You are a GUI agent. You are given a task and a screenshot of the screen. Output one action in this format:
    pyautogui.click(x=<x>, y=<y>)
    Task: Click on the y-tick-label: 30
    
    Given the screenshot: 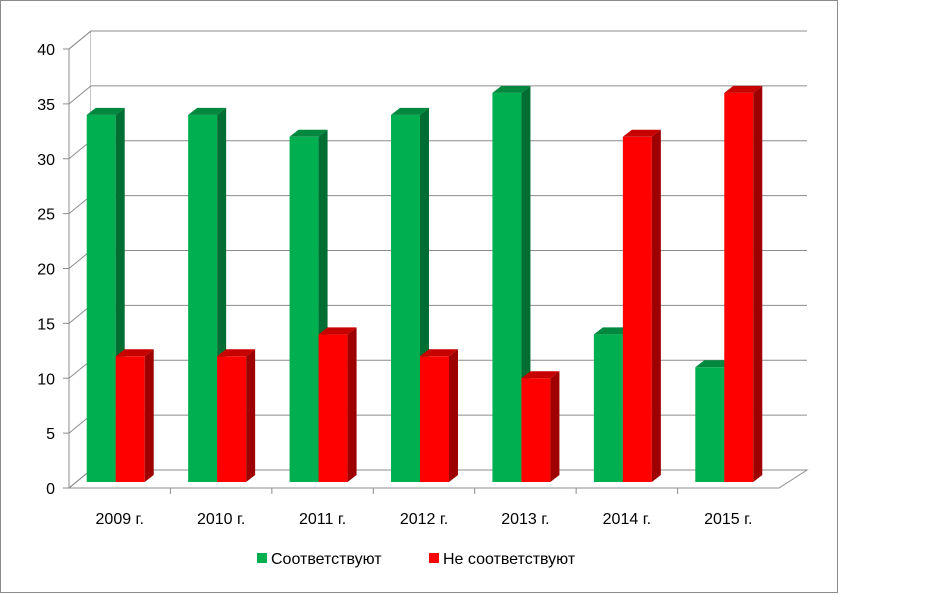 What is the action you would take?
    pyautogui.click(x=46, y=160)
    